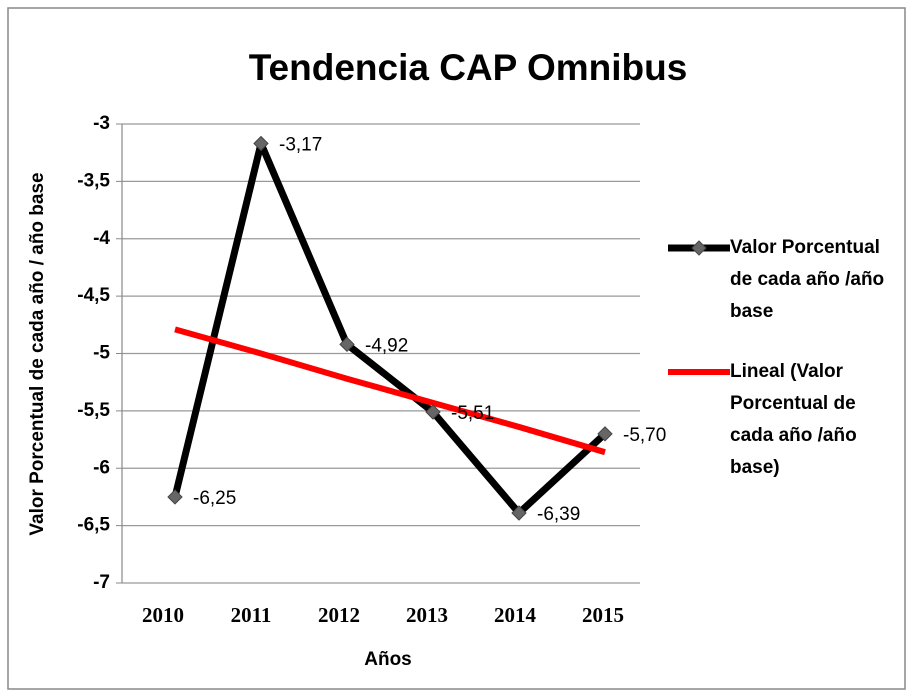 Image resolution: width=914 pixels, height=698 pixels. Describe the element at coordinates (37, 353) in the screenshot. I see `y-axis-title: Valor Porcentual de cada año / año base` at that location.